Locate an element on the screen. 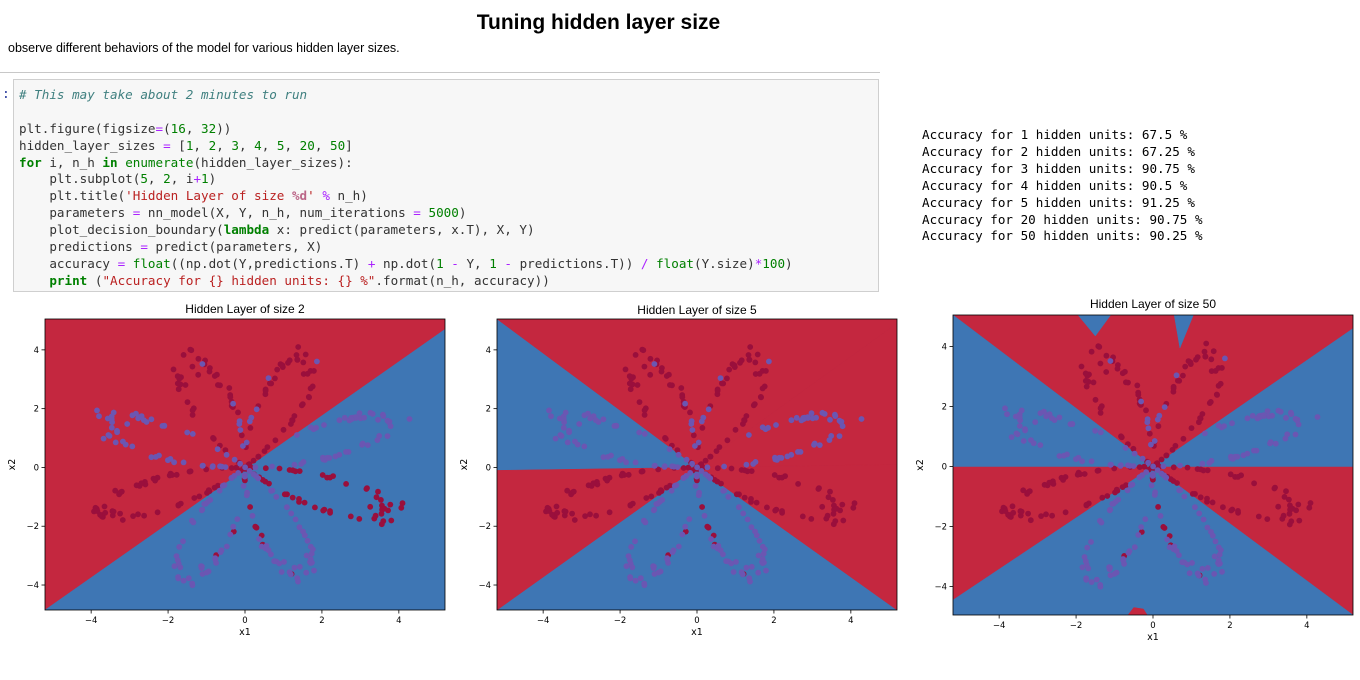 This screenshot has height=680, width=1360. x-tick-label: 0 is located at coordinates (696, 621).